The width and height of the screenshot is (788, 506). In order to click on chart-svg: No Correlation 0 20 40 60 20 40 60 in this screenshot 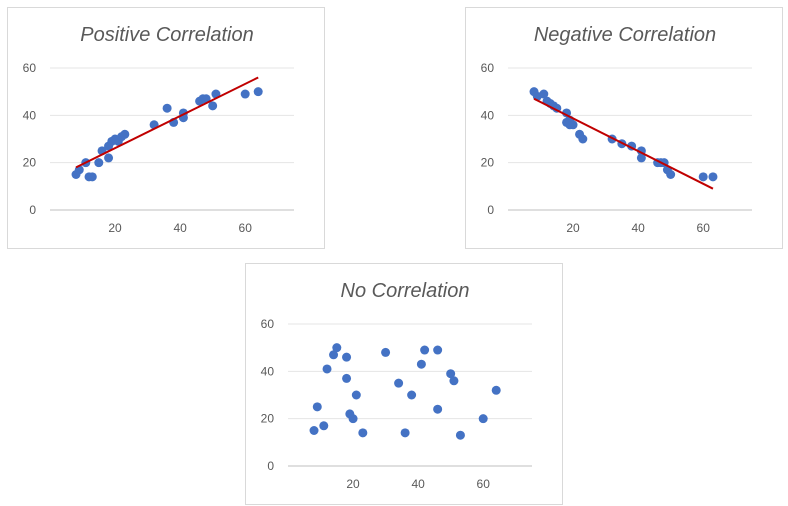, I will do `click(396, 385)`.